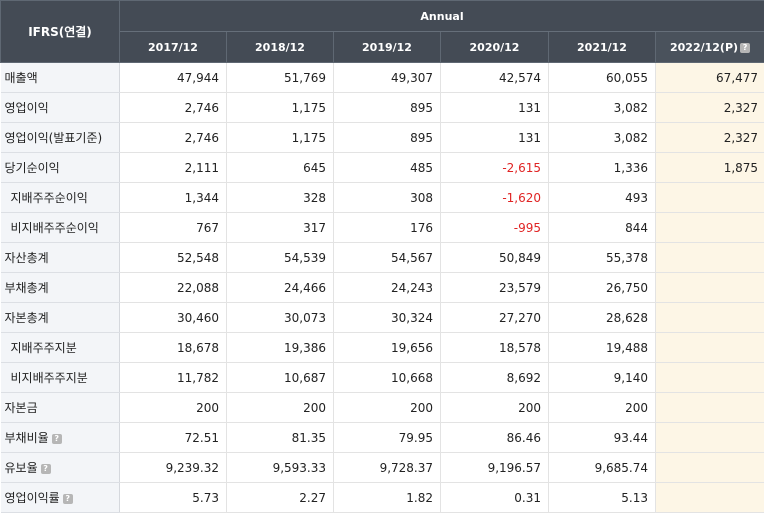 Image resolution: width=764 pixels, height=513 pixels. Describe the element at coordinates (54, 138) in the screenshot. I see `row-label: 영업이익(발표기준)` at that location.